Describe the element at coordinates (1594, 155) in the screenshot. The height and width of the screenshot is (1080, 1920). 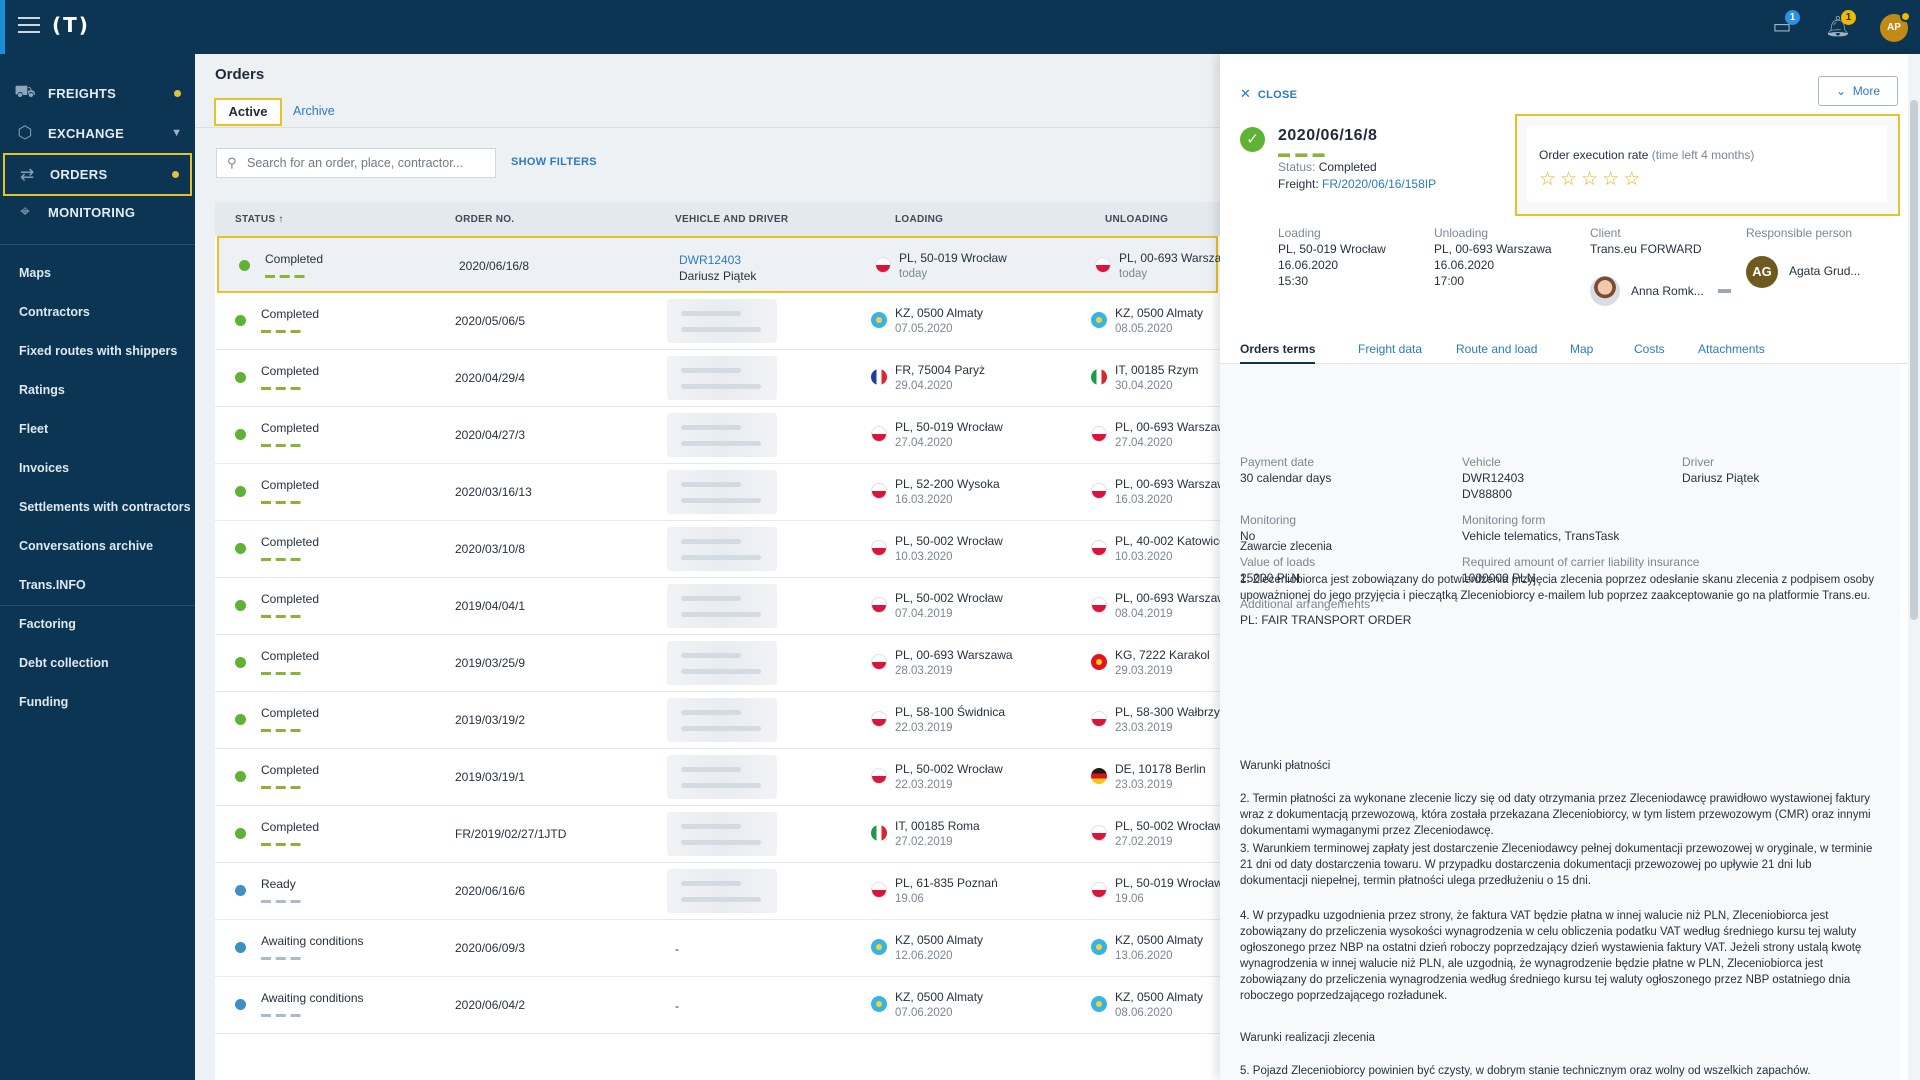
I see `rating-title-text: Order execution rate` at that location.